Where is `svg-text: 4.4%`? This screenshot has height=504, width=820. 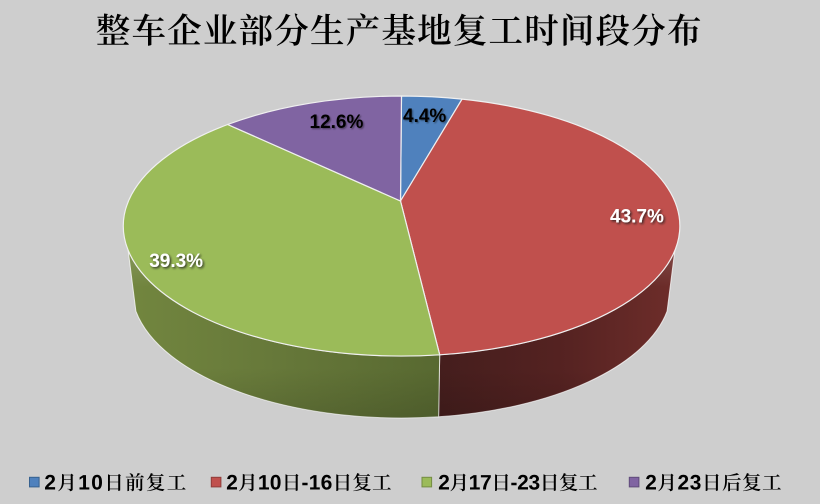
svg-text: 4.4% is located at coordinates (424, 116).